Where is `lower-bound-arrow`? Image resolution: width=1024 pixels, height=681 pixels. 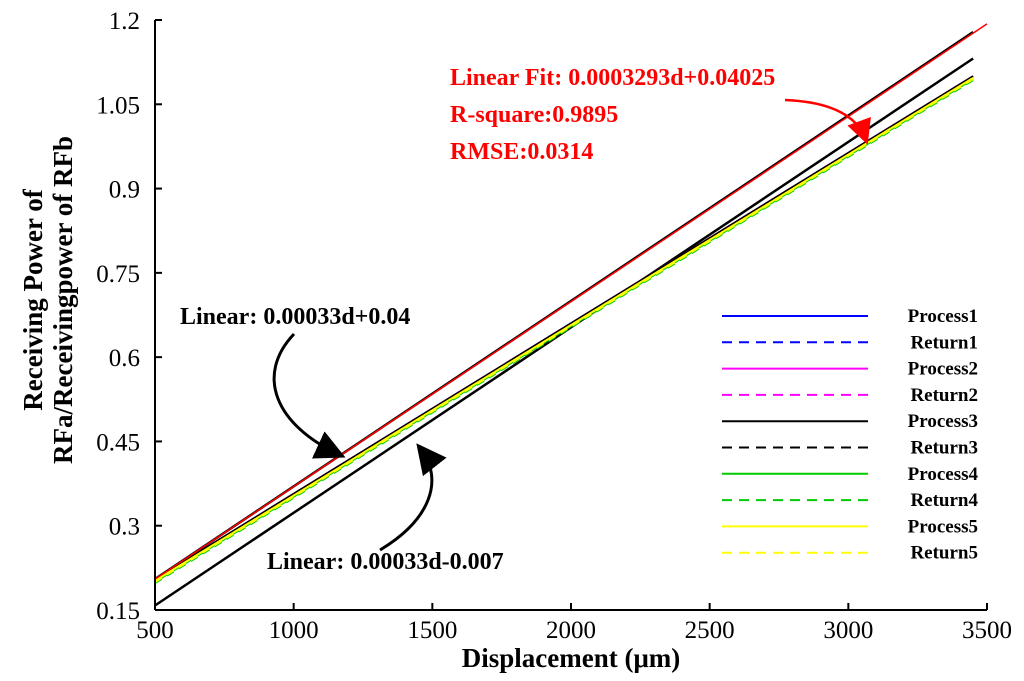 lower-bound-arrow is located at coordinates (413, 497).